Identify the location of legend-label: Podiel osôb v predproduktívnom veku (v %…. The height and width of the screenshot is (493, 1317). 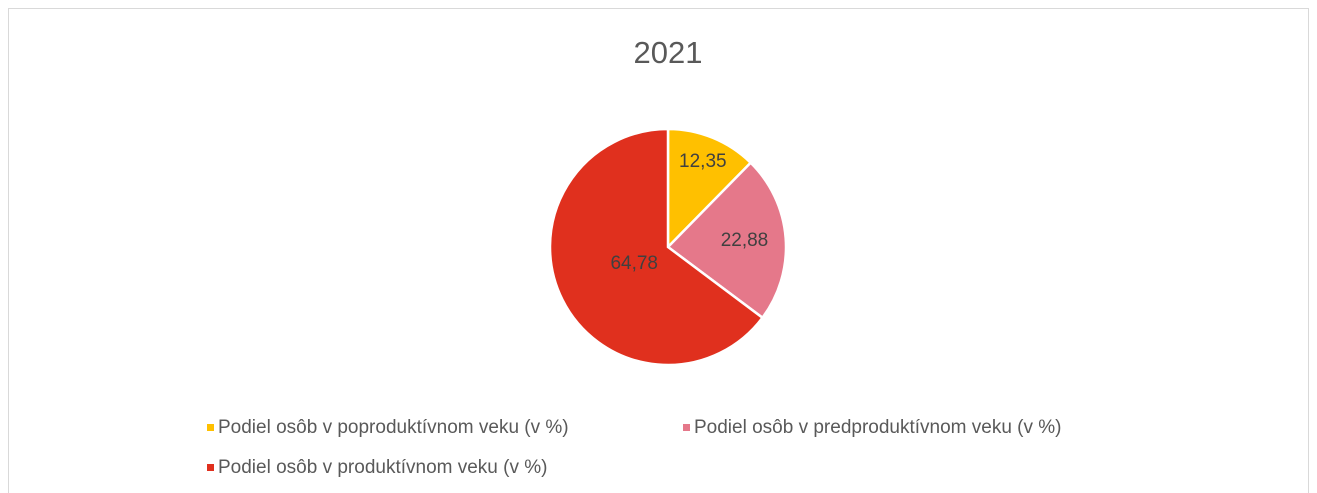
(878, 427).